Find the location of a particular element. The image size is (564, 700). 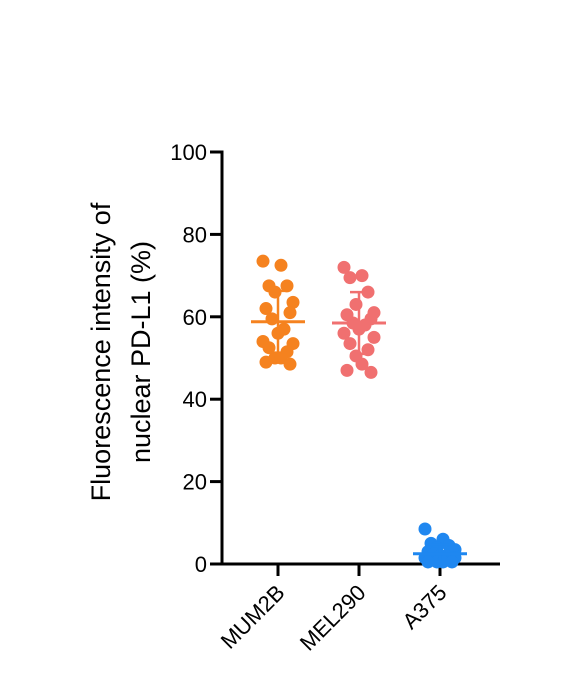

series-a375 is located at coordinates (440, 545).